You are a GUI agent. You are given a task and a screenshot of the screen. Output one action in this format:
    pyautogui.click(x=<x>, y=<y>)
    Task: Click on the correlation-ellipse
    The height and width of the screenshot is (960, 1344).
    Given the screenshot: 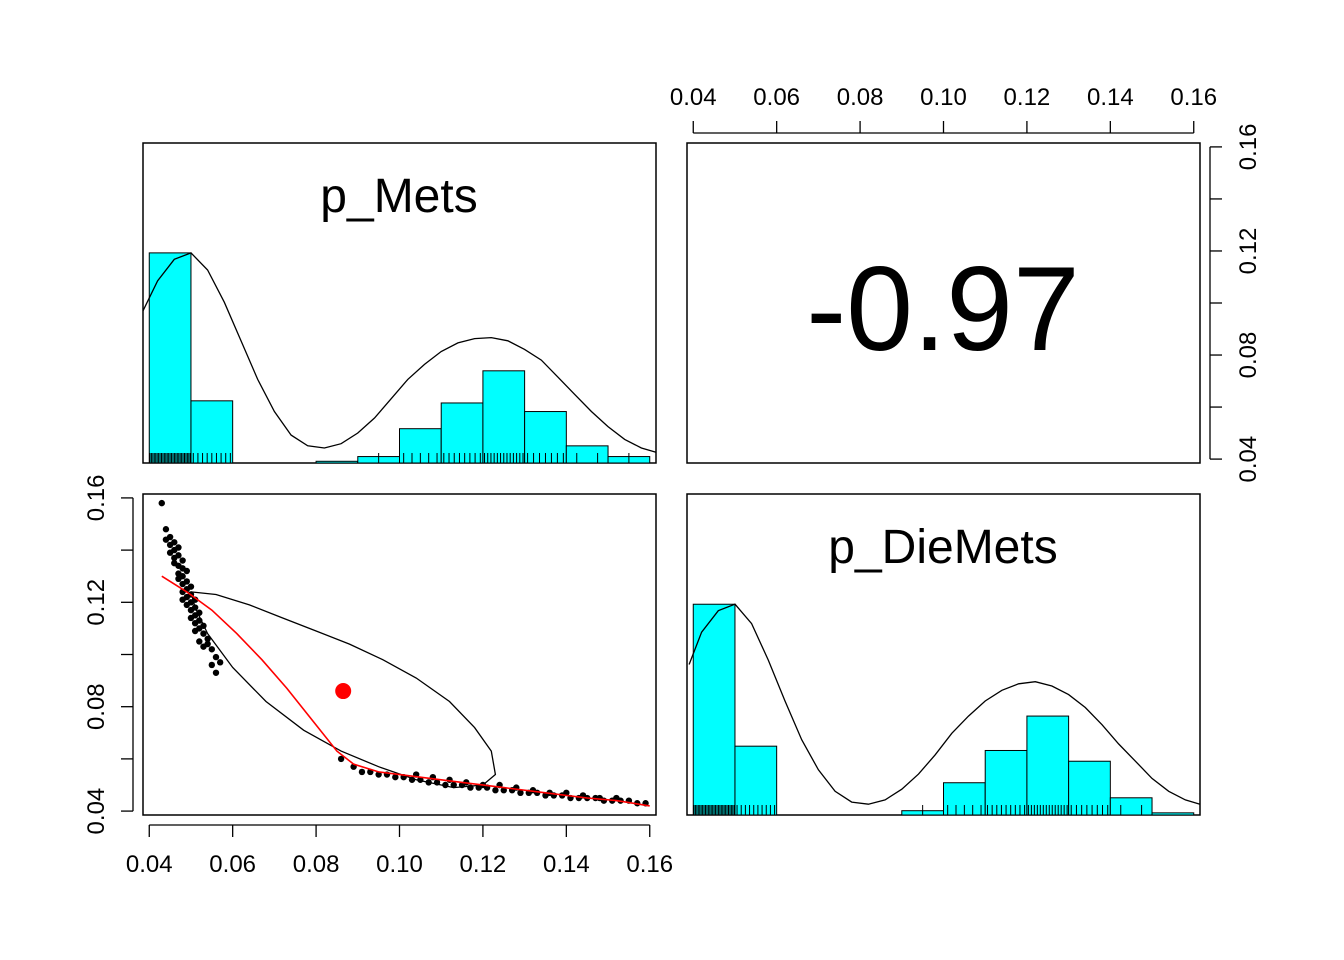 What is the action you would take?
    pyautogui.click(x=343, y=690)
    